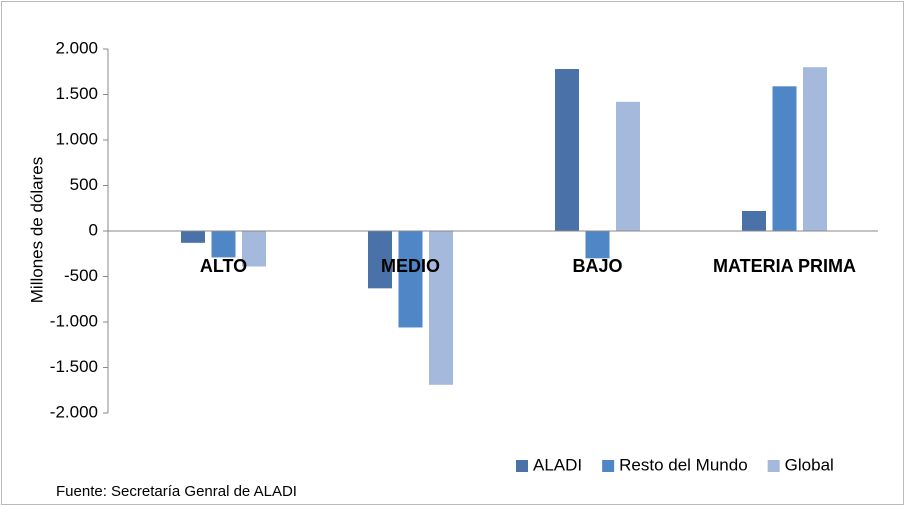  What do you see at coordinates (410, 266) in the screenshot?
I see `x-tick-label: MEDIO` at bounding box center [410, 266].